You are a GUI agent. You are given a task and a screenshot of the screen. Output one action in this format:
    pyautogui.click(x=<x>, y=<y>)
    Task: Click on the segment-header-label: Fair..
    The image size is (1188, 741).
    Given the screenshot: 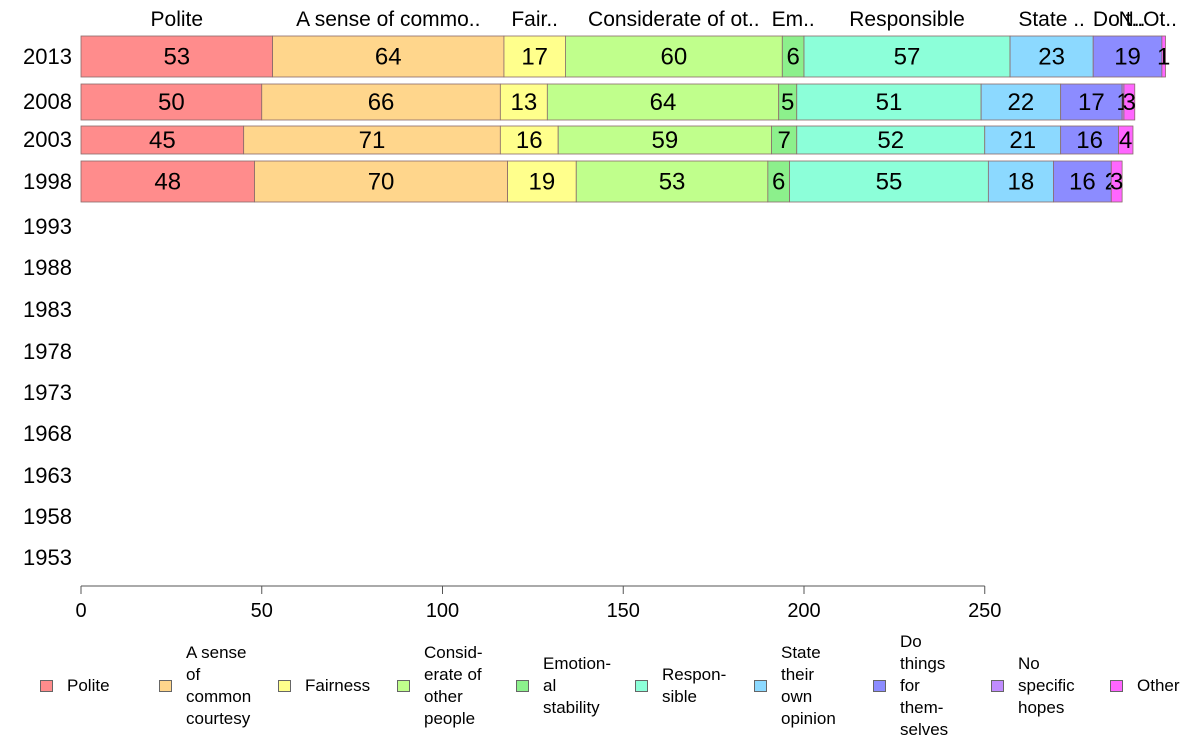 What is the action you would take?
    pyautogui.click(x=534, y=19)
    